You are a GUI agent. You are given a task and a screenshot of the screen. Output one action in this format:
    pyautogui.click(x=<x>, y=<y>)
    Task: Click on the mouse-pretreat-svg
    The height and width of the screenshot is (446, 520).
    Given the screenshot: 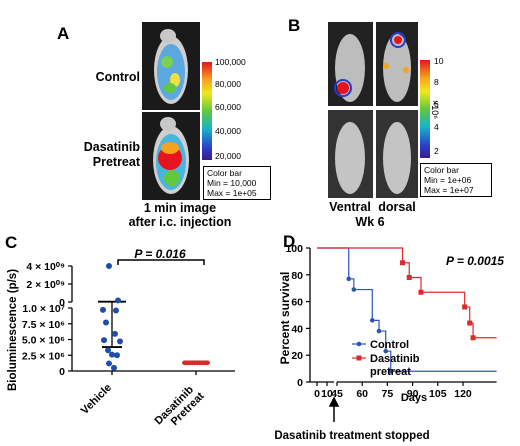 What is the action you would take?
    pyautogui.click(x=171, y=155)
    